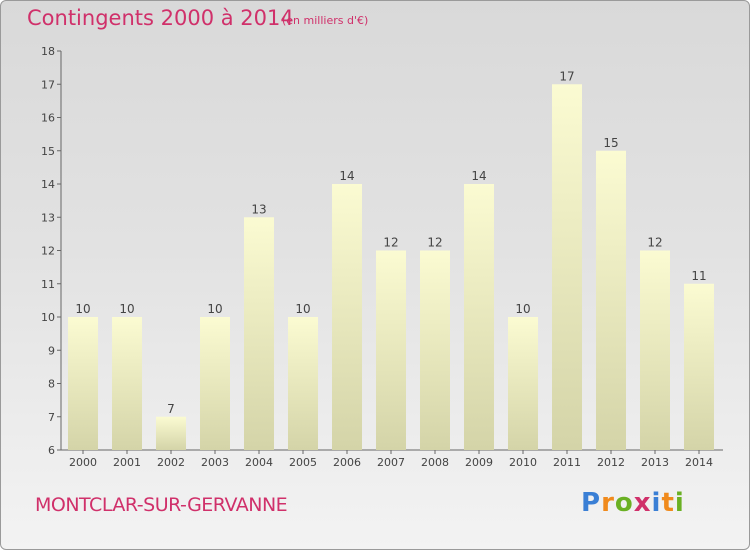  What do you see at coordinates (48, 217) in the screenshot?
I see `y-tick-label: 13` at bounding box center [48, 217].